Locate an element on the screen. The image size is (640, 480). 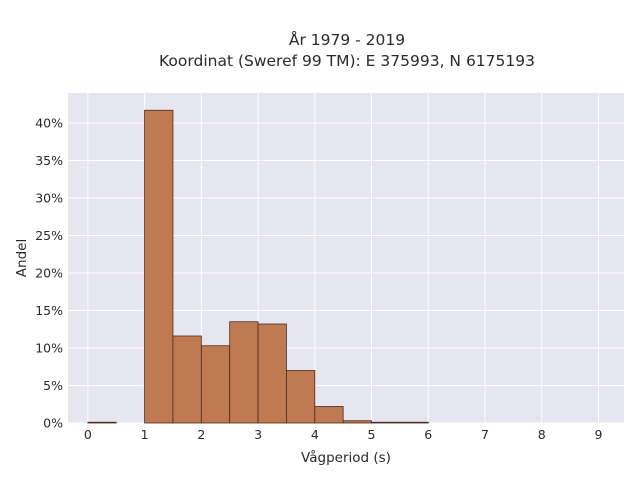
x-tick-label: 0 is located at coordinates (88, 434).